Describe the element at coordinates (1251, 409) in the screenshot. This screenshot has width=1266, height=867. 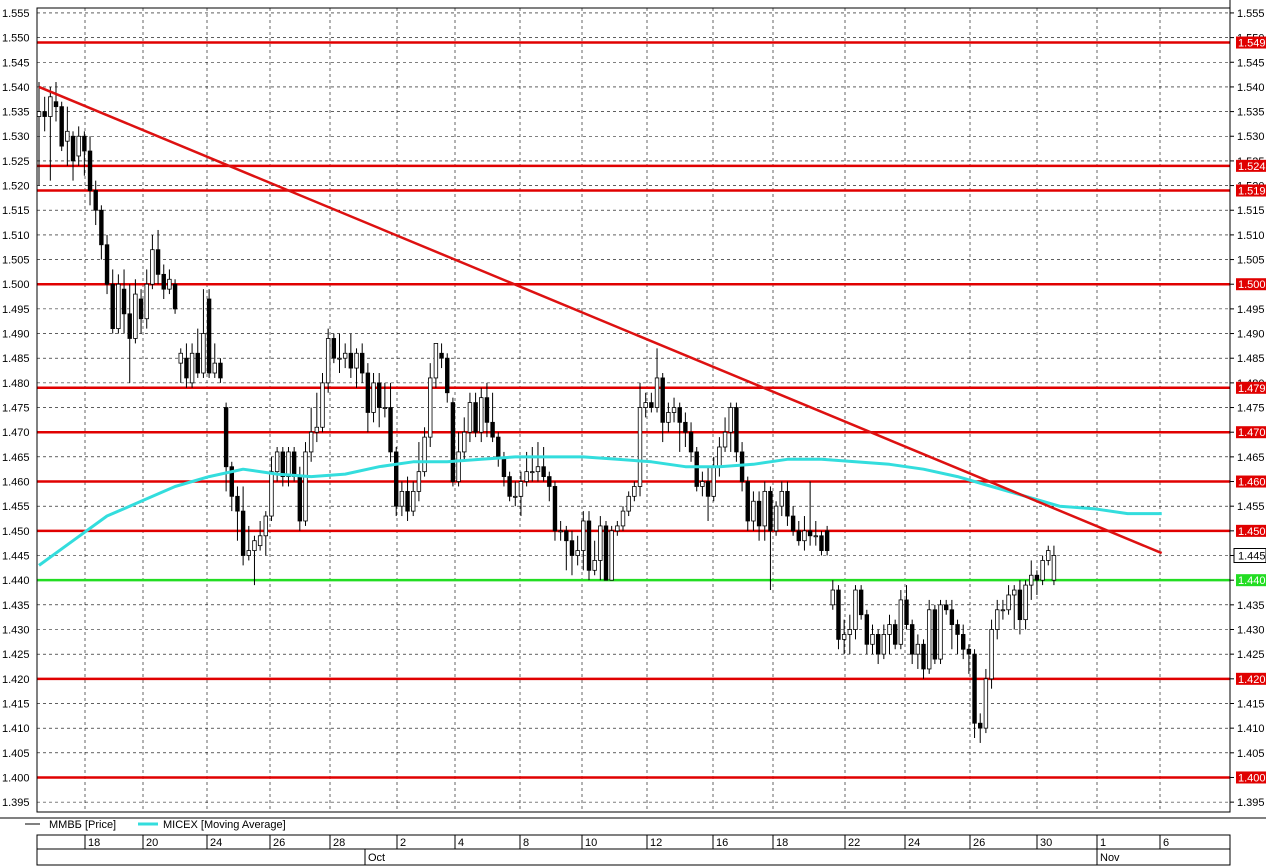
I see `y-tick-label-right: 1.475` at that location.